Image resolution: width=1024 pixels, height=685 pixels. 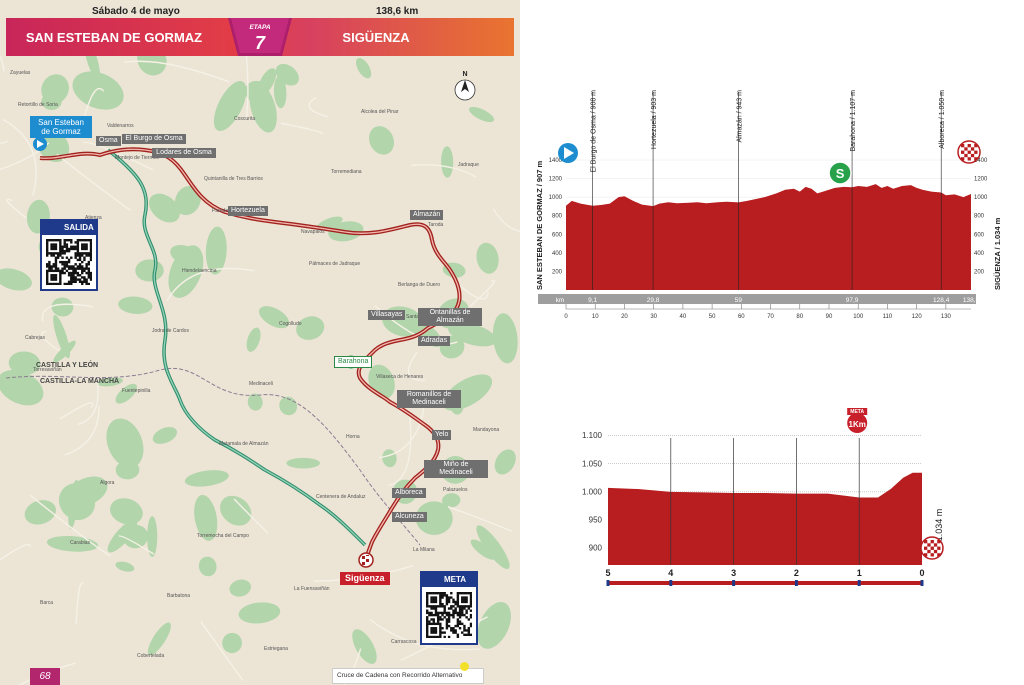 I want to click on town-label: Algora, so click(x=107, y=483).